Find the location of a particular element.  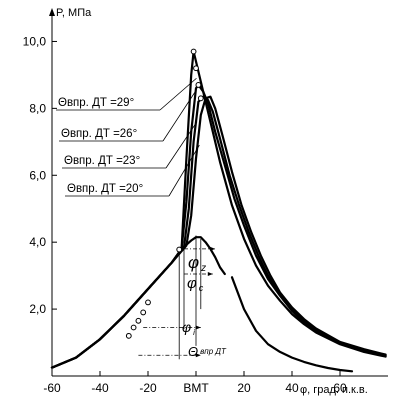

y-tick-label: 2,0 is located at coordinates (37, 309).